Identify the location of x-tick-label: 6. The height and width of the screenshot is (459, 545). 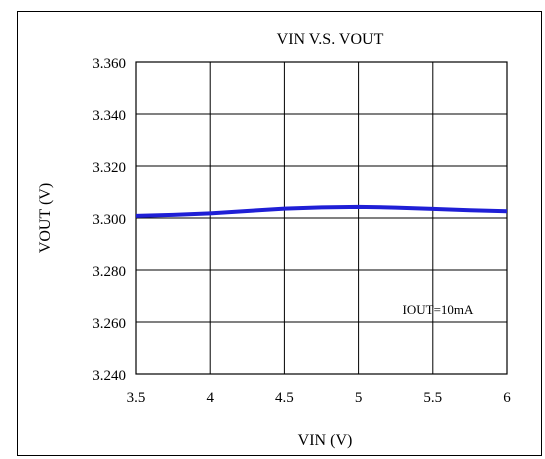
(507, 398).